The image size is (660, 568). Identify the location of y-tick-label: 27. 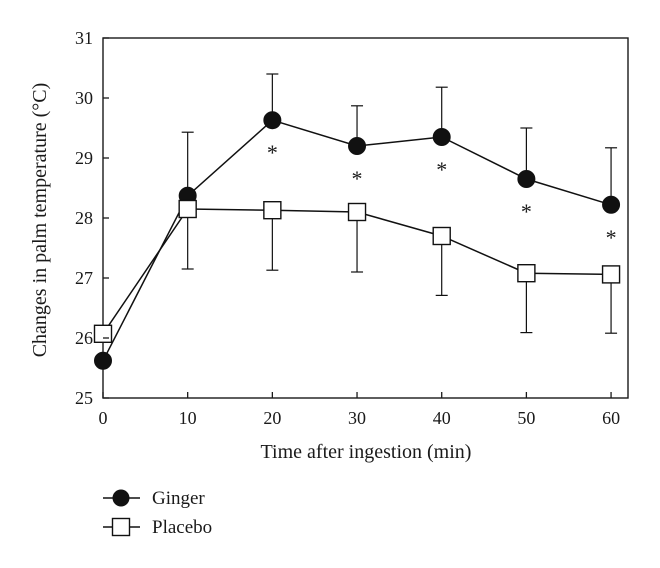
(84, 278).